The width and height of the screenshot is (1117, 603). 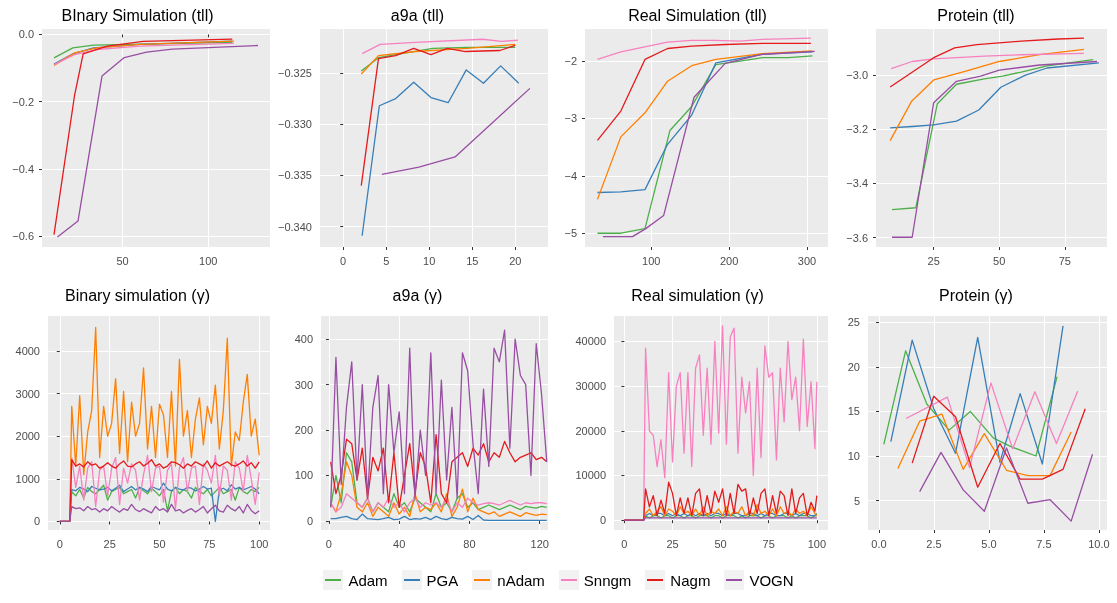 I want to click on y-tick-label: −3.6, so click(x=857, y=237).